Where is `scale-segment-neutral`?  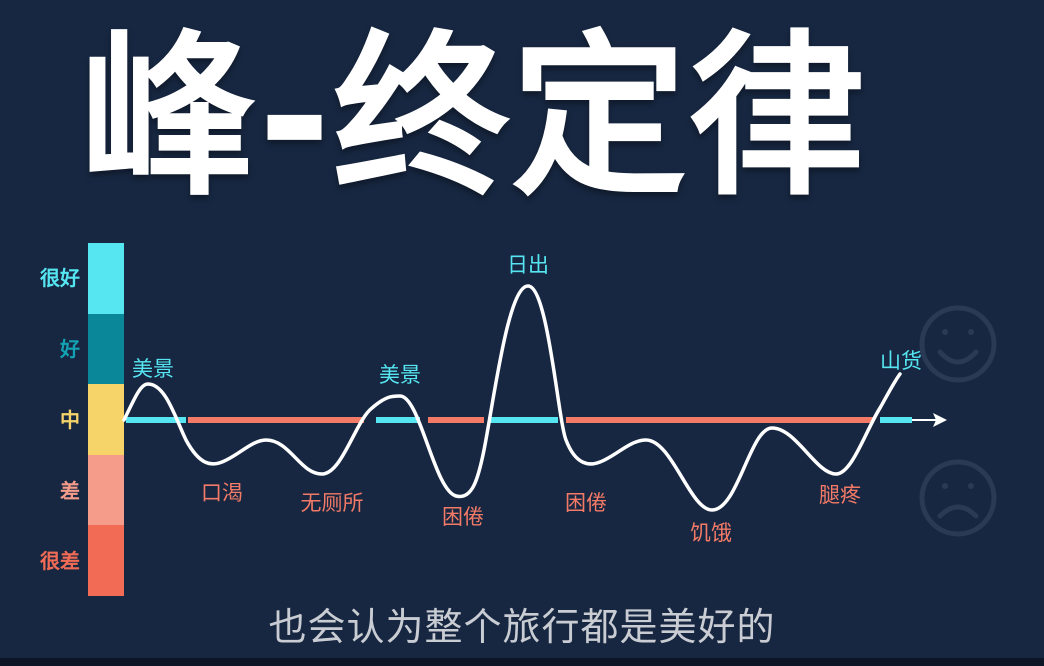 scale-segment-neutral is located at coordinates (106, 419).